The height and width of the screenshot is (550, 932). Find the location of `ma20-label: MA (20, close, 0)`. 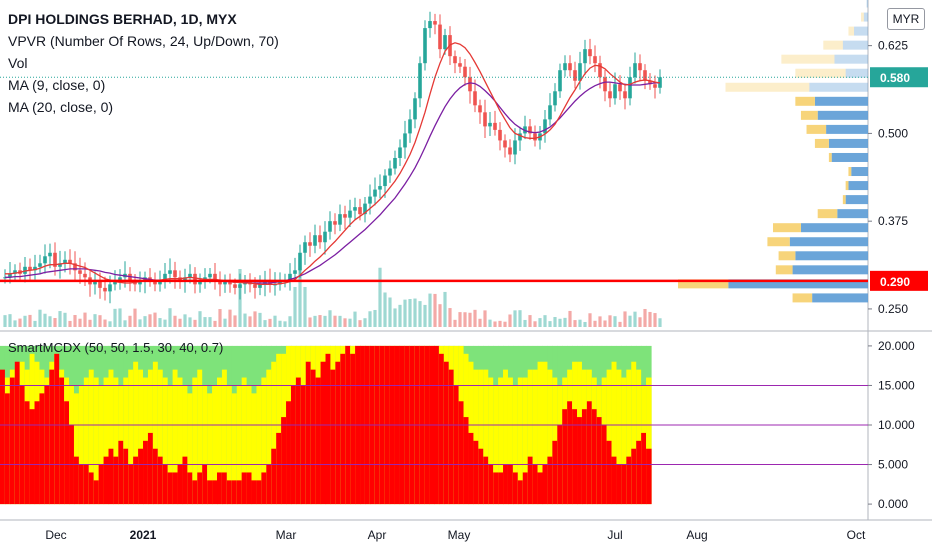

ma20-label: MA (20, close, 0) is located at coordinates (61, 107).